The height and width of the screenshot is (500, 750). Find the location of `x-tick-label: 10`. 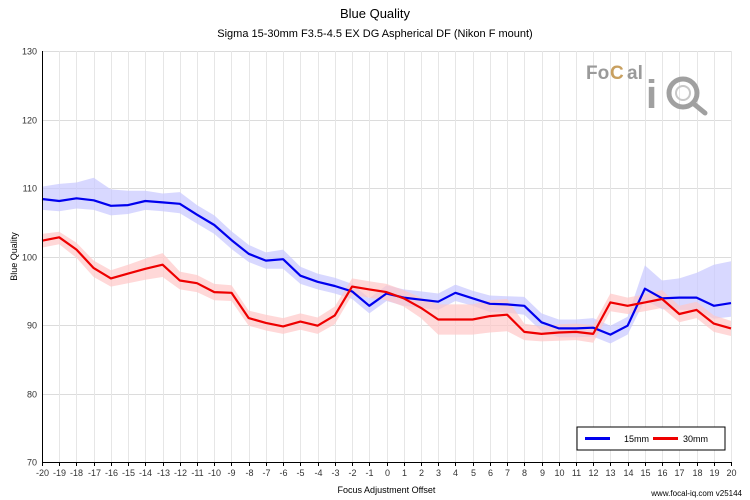

x-tick-label: 10 is located at coordinates (559, 473).